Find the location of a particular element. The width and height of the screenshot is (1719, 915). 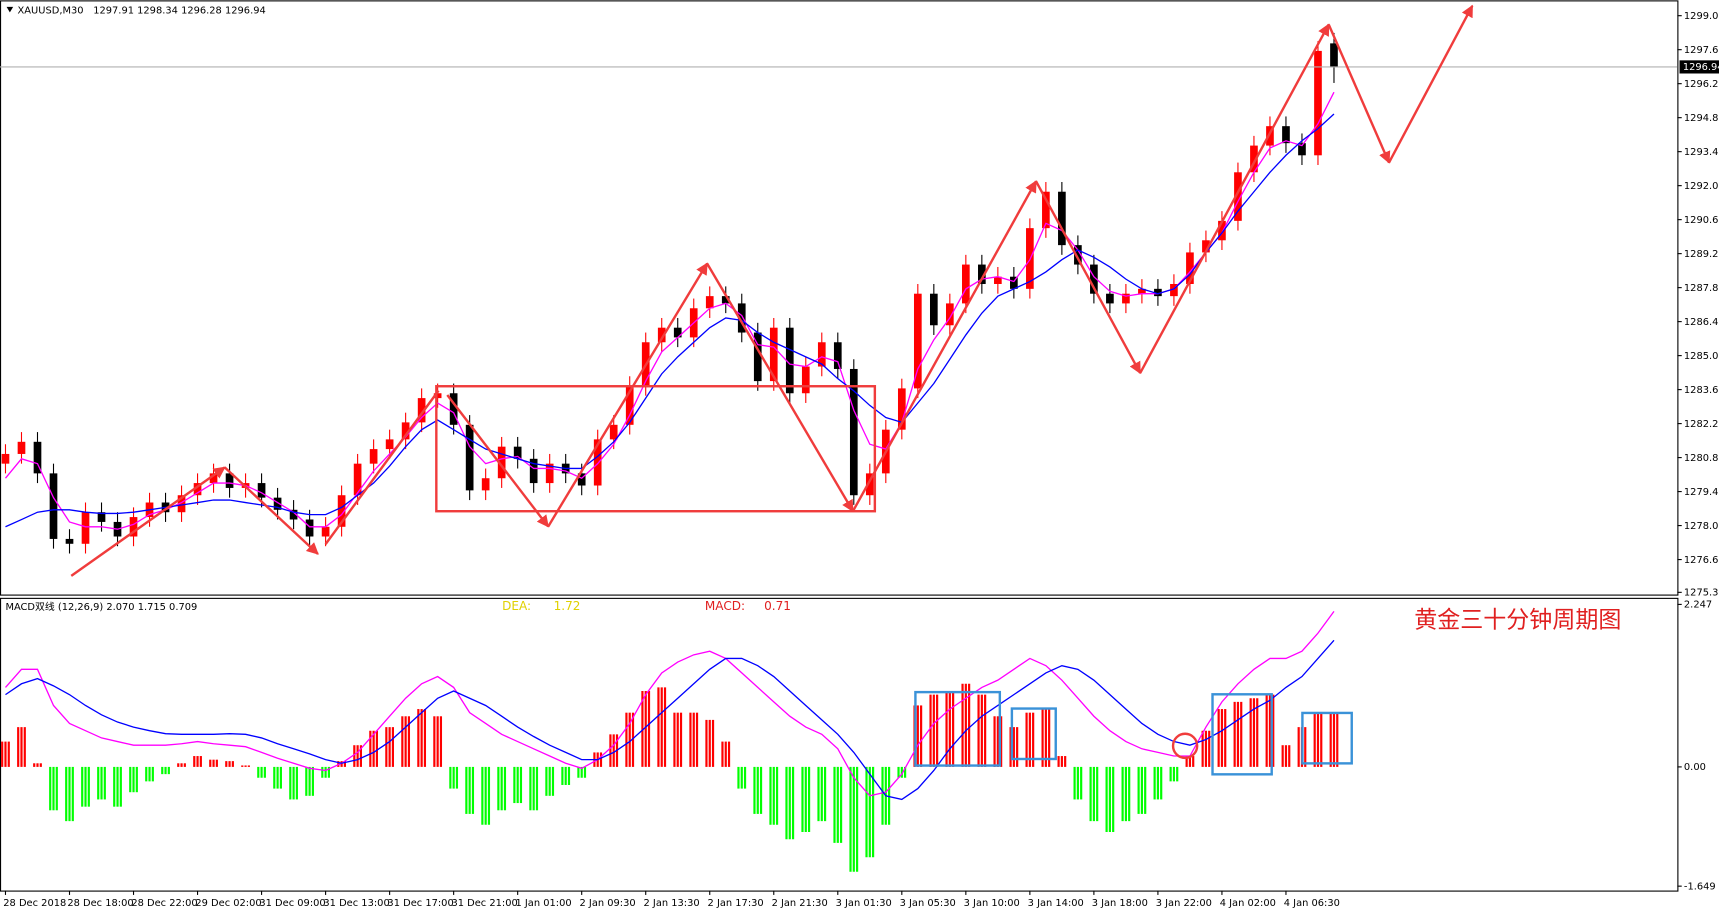

highlight-box is located at coordinates (1327, 738).